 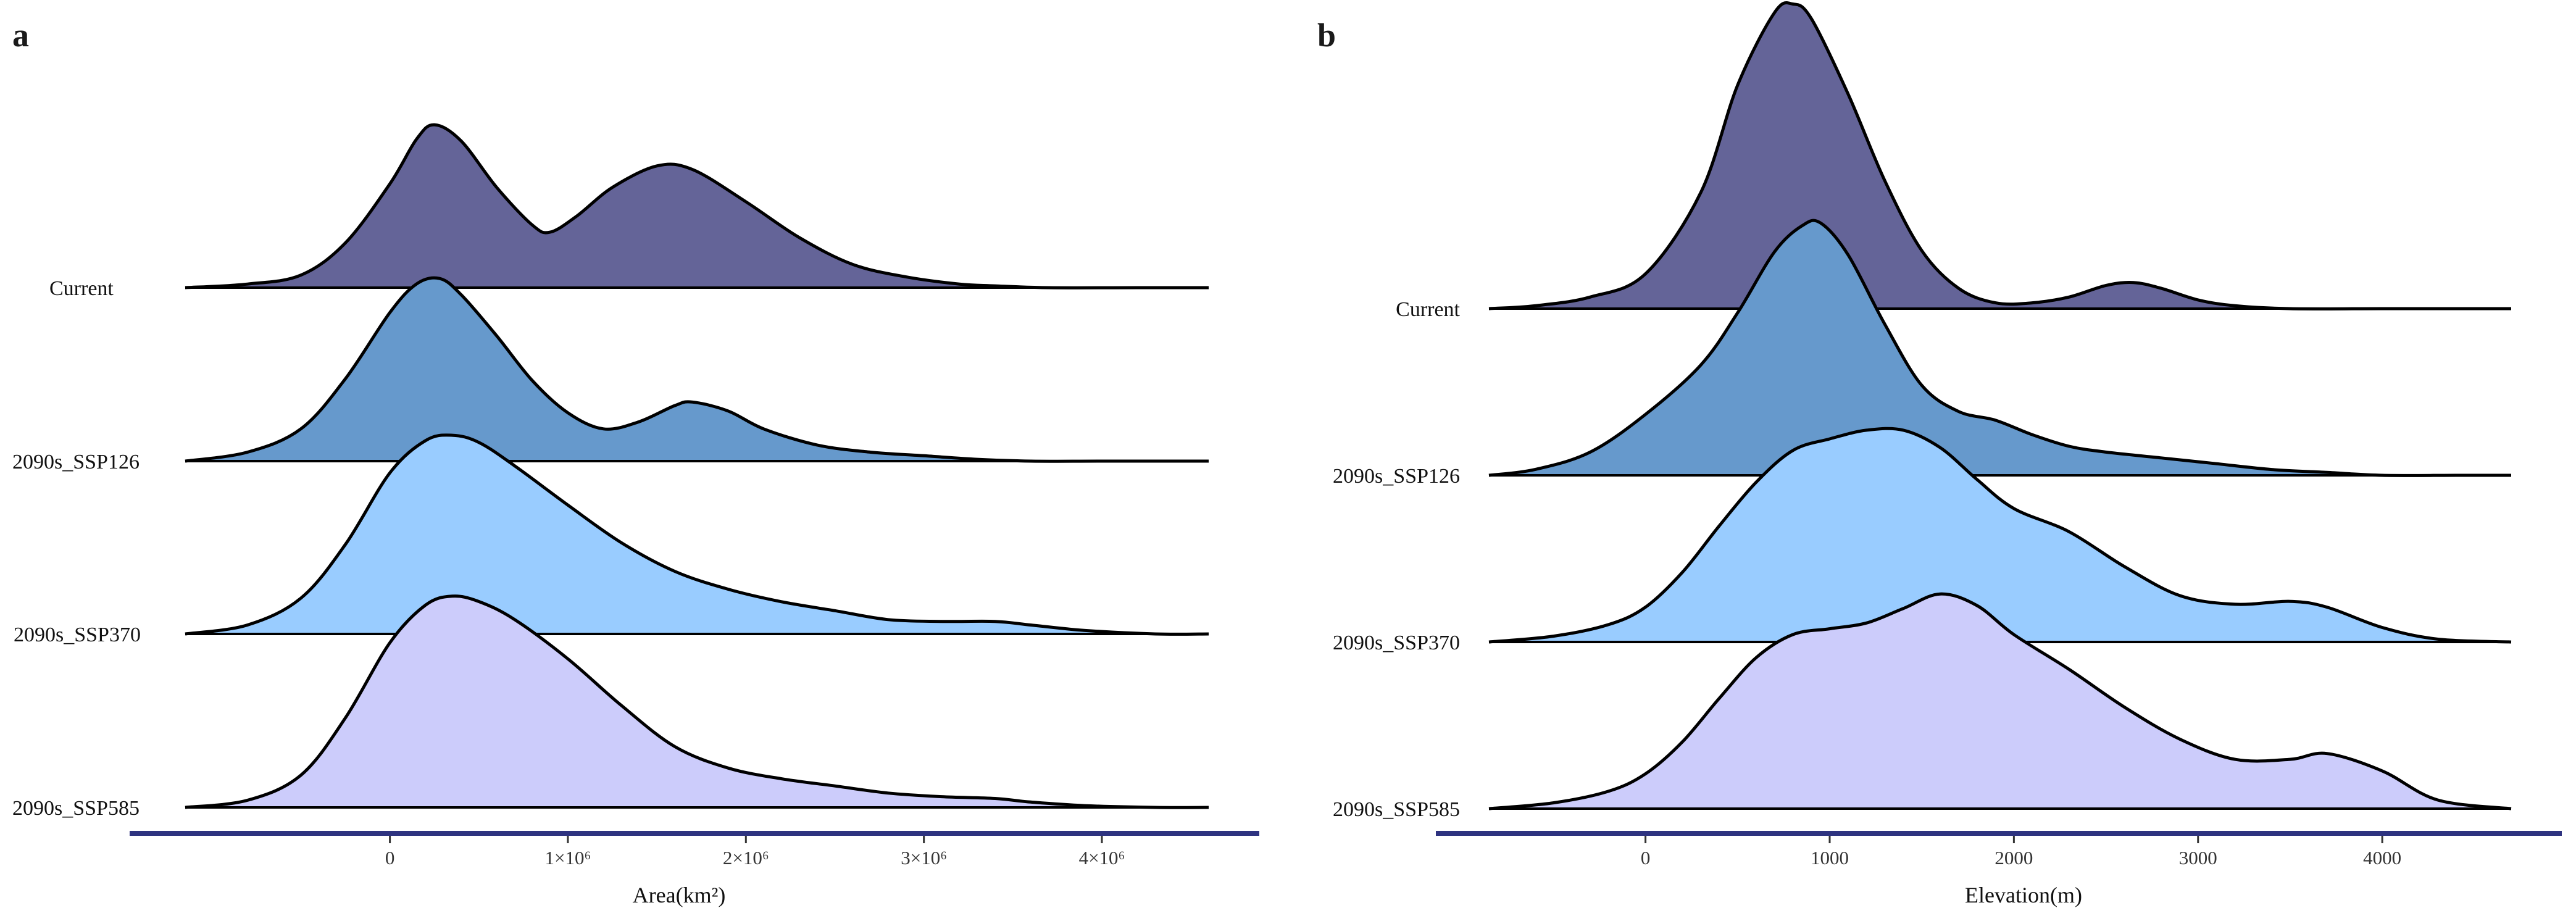 What do you see at coordinates (1102, 858) in the screenshot?
I see `x-tick-label: 4×10⁶` at bounding box center [1102, 858].